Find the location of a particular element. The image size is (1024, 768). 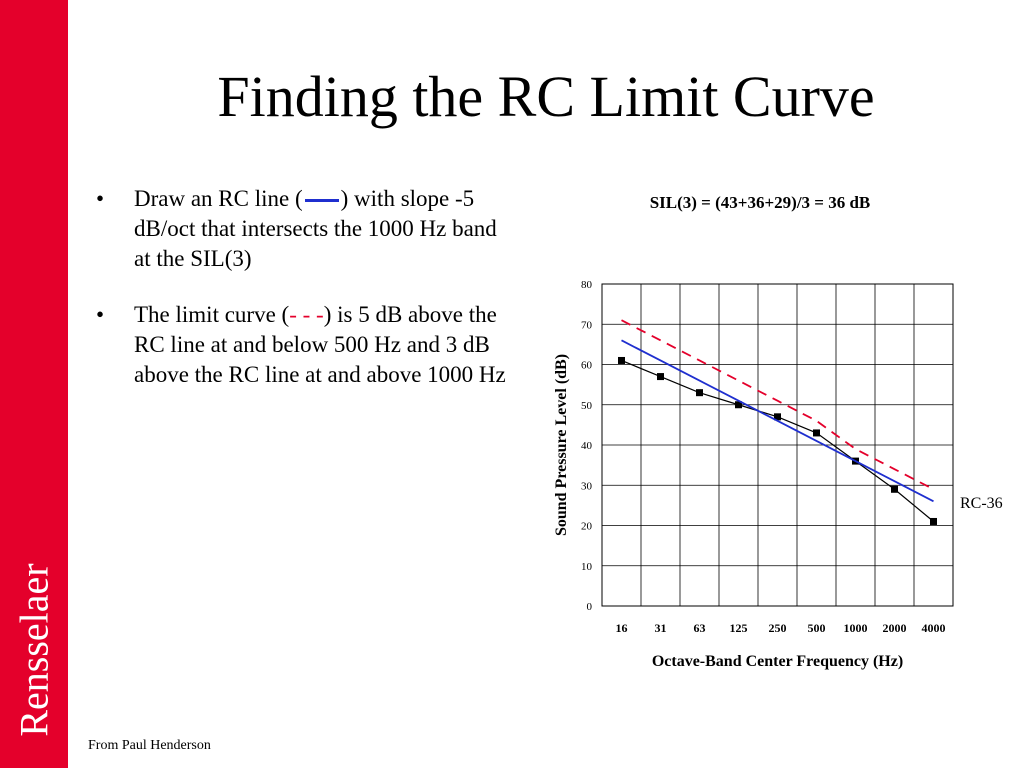

measured-spectrum-line is located at coordinates (777, 440).